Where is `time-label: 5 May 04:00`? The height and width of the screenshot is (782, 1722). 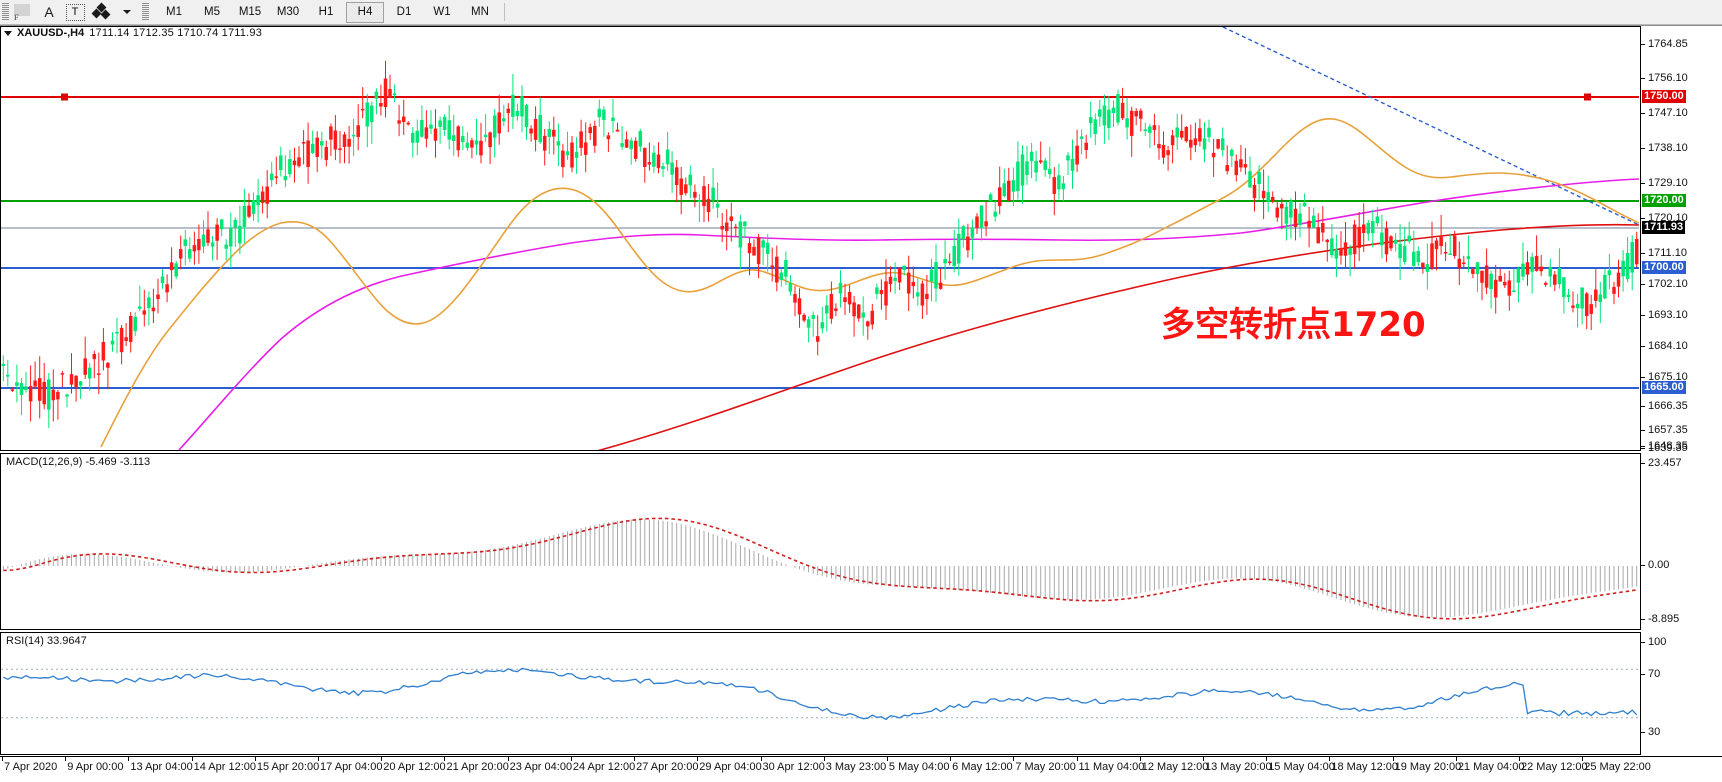 time-label: 5 May 04:00 is located at coordinates (919, 767).